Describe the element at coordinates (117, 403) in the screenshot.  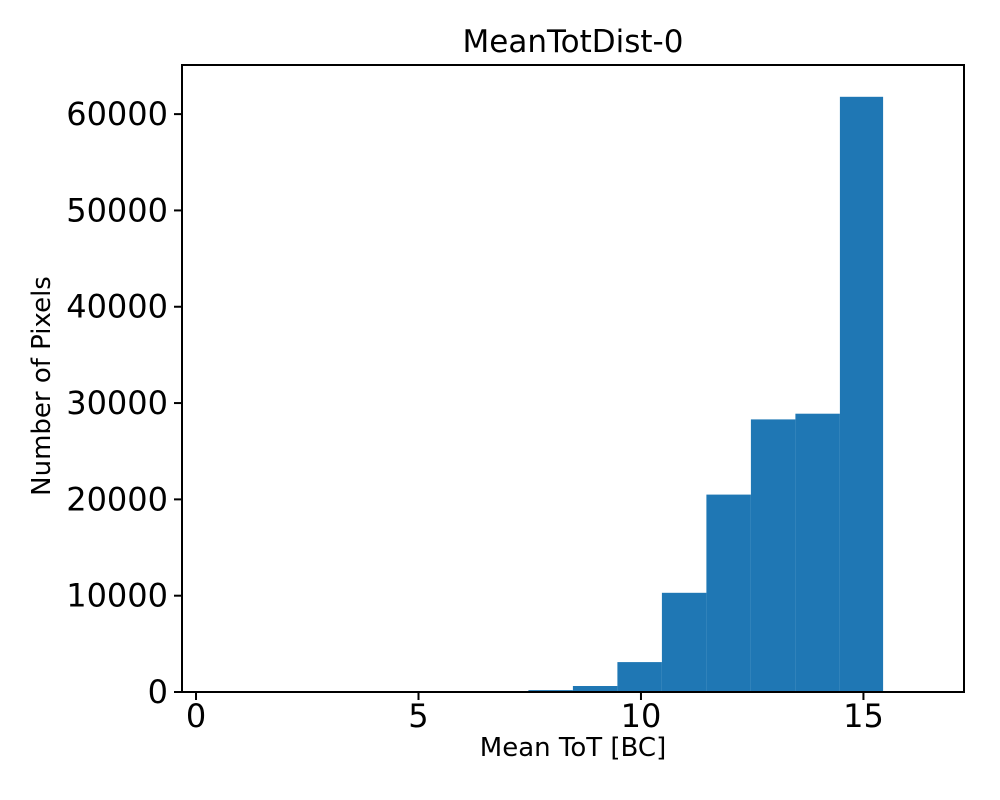
I see `y-tick-label: 30000` at that location.